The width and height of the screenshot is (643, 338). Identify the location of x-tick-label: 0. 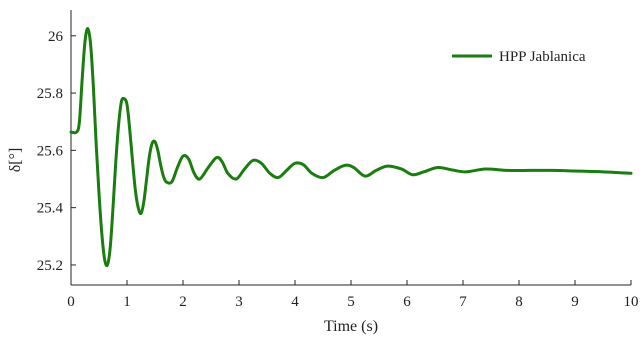
(71, 302).